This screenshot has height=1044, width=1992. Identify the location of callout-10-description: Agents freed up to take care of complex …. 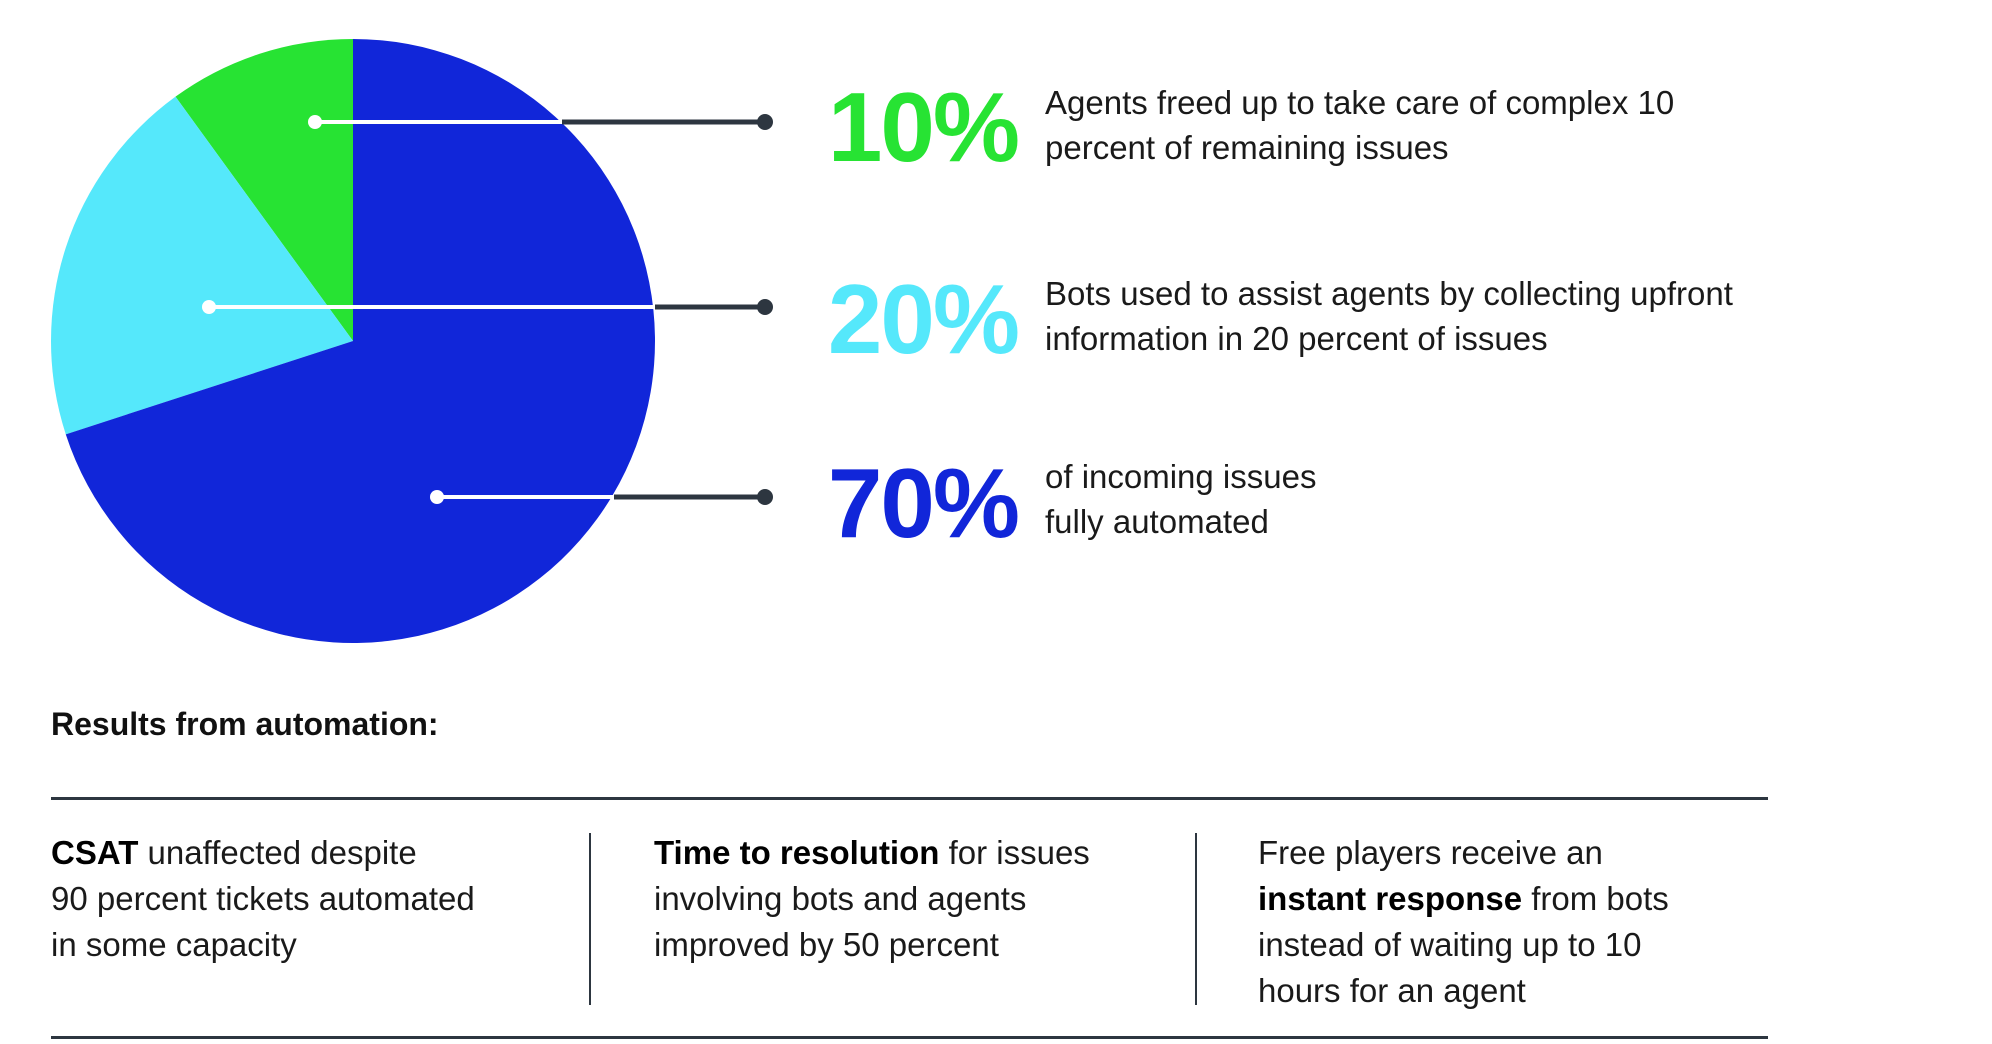
(1359, 125).